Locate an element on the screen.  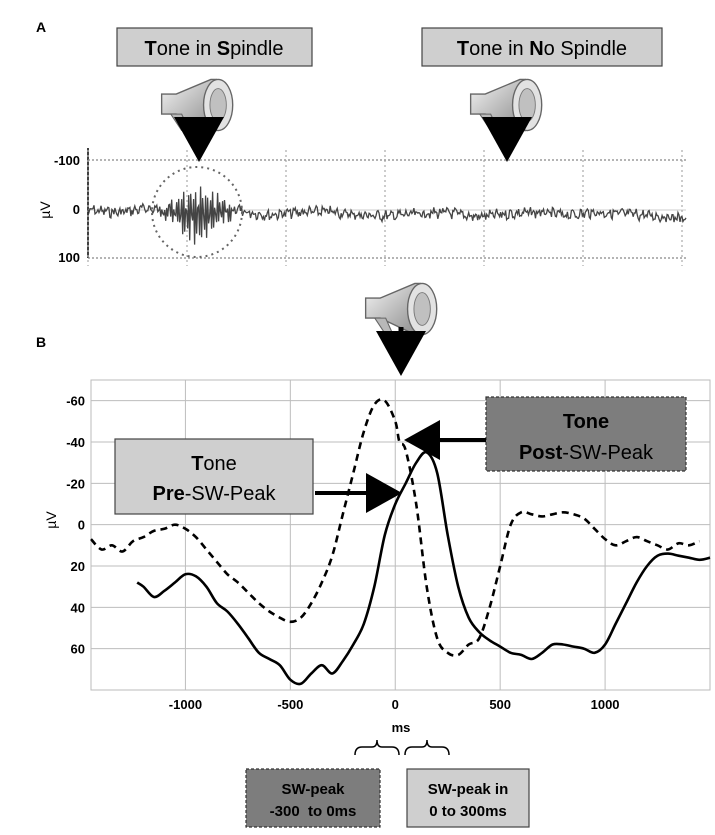
box-spindle-text1: one in is located at coordinates (187, 49).